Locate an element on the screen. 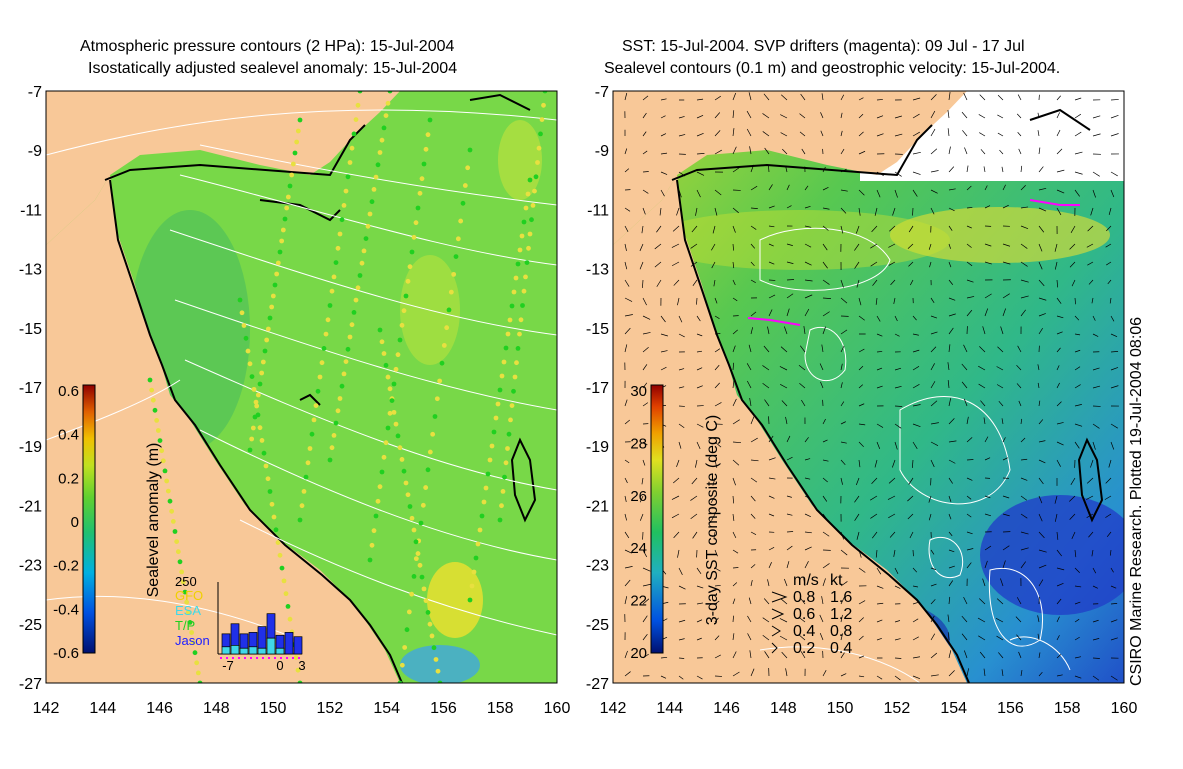 The height and width of the screenshot is (769, 1183). drifter-track is located at coordinates (774, 321).